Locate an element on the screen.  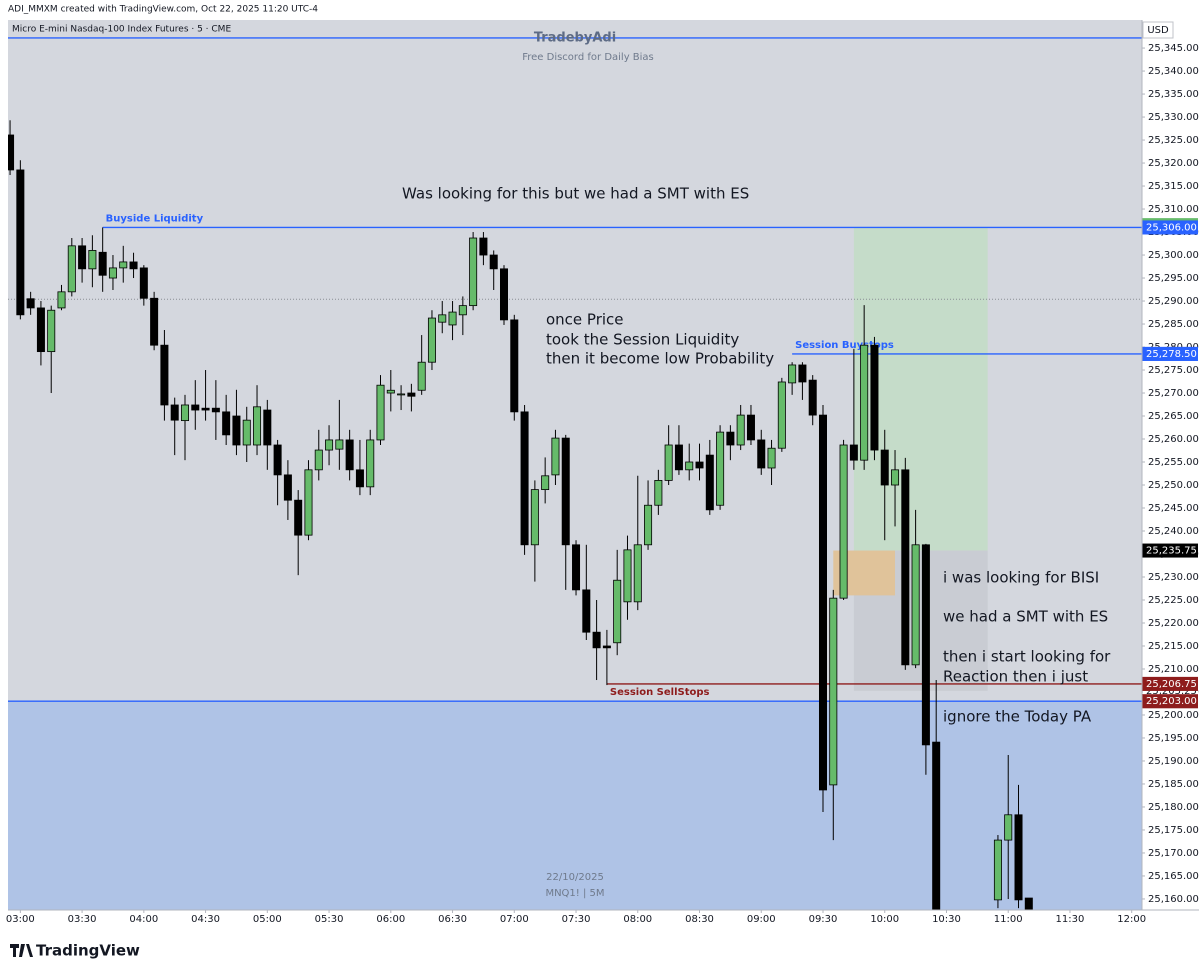
level-label: Session Buystops is located at coordinates (844, 345).